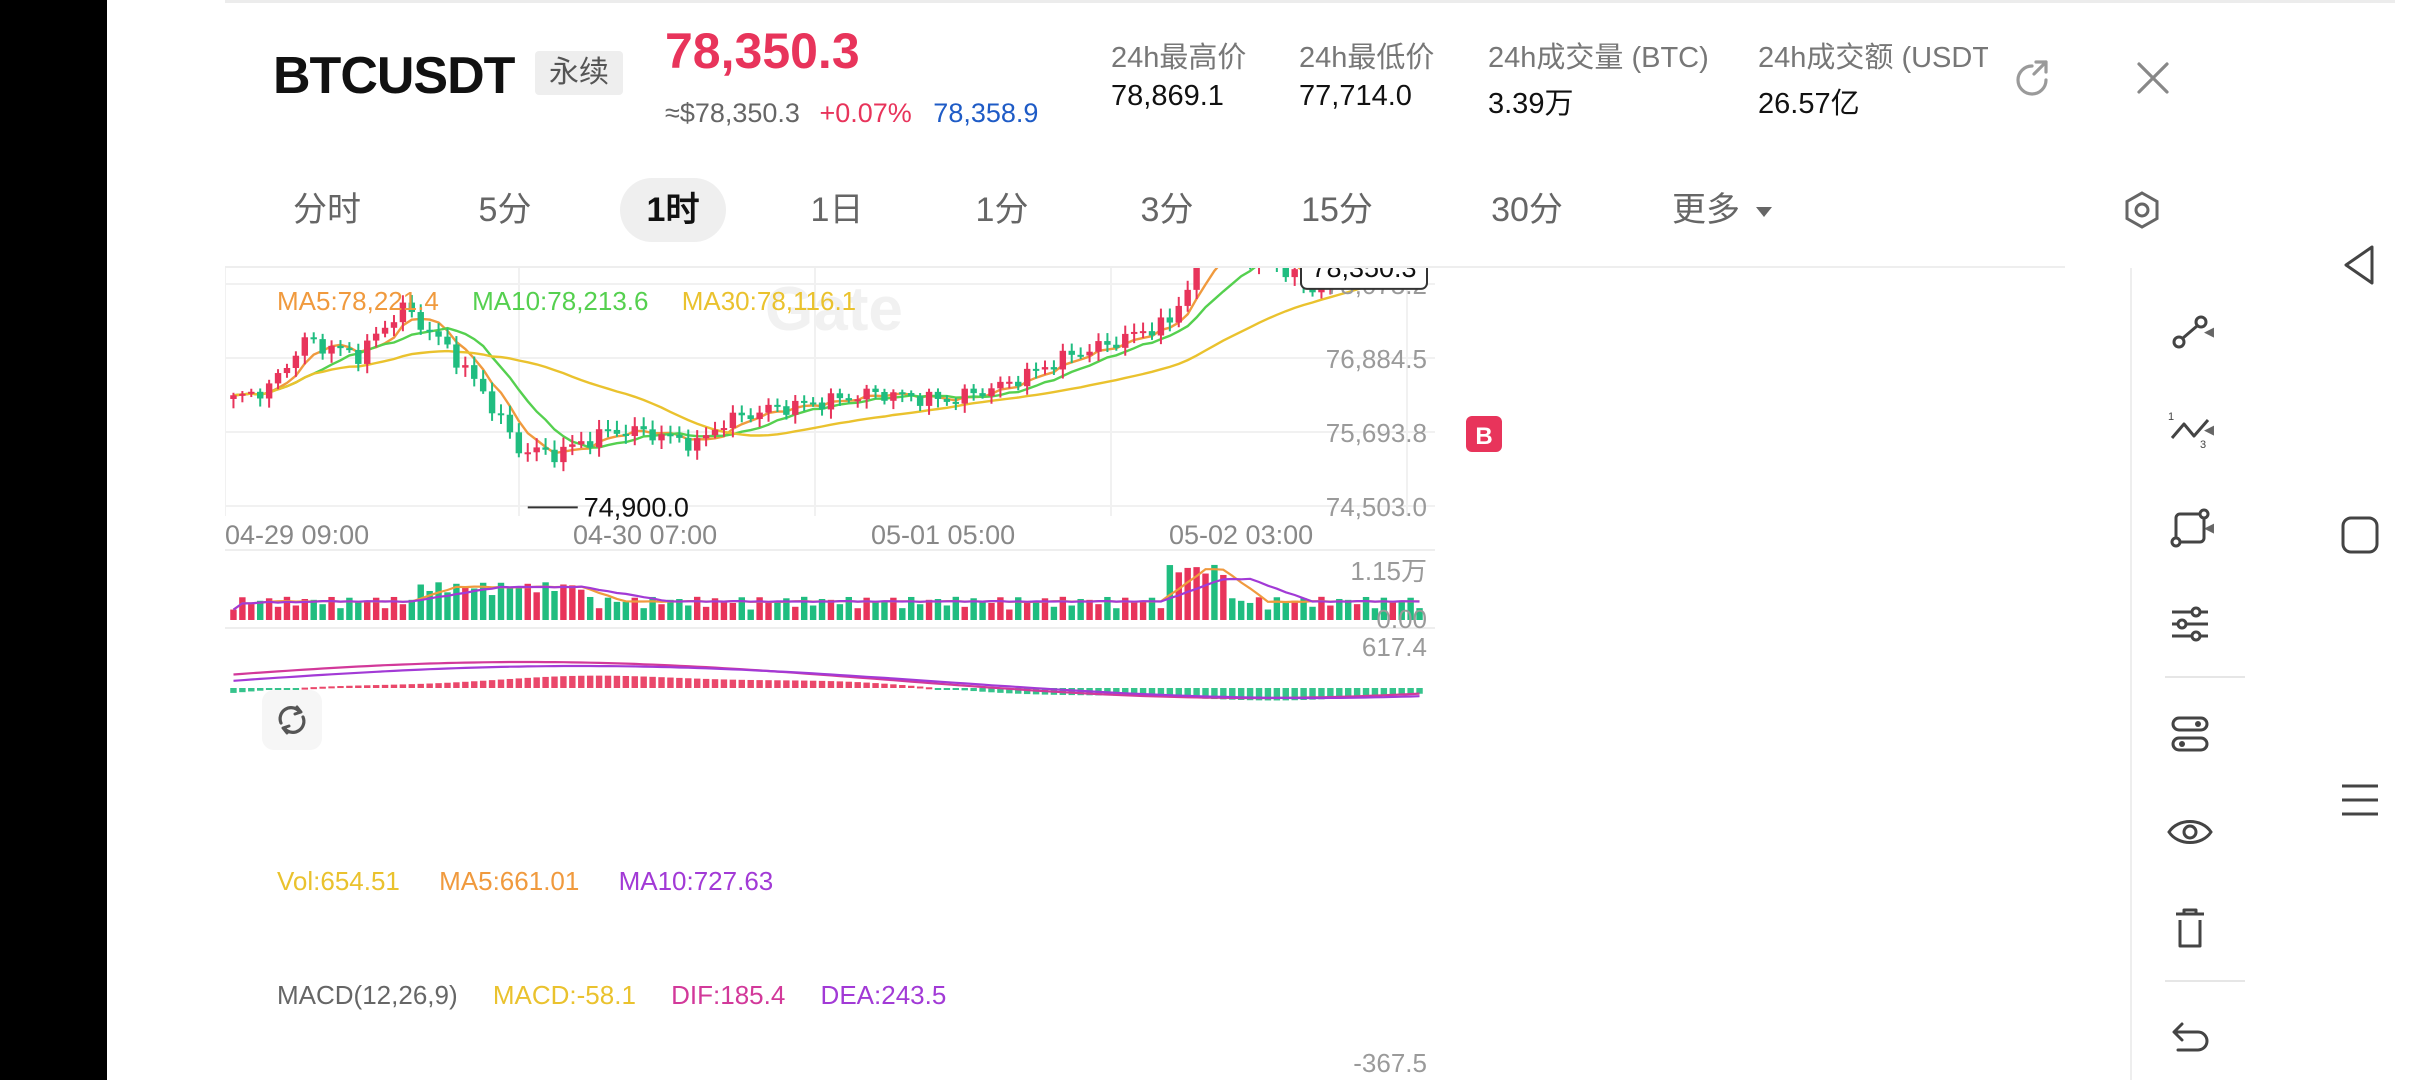  Describe the element at coordinates (327, 210) in the screenshot. I see `tab-time-share: 分时` at that location.